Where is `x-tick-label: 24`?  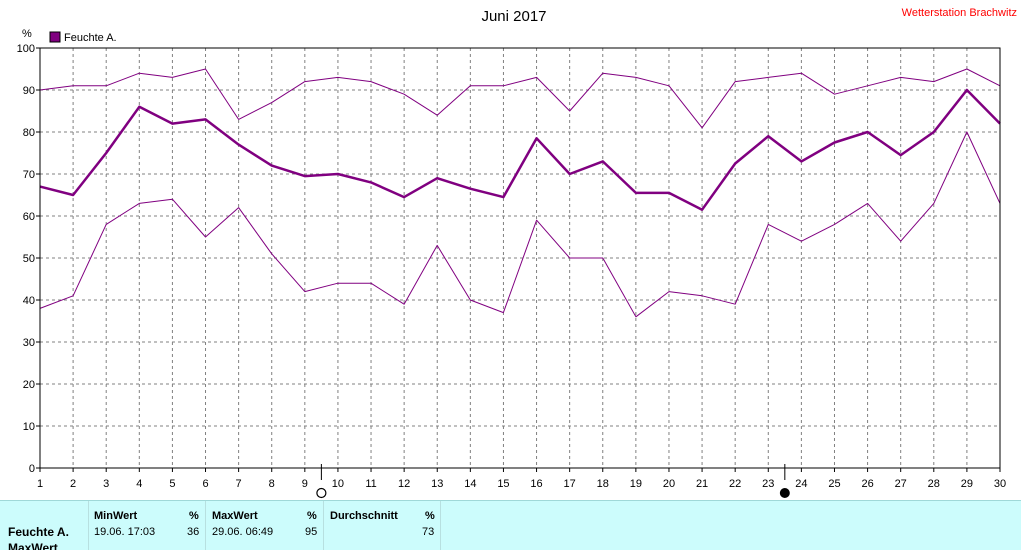
x-tick-label: 24 is located at coordinates (801, 484).